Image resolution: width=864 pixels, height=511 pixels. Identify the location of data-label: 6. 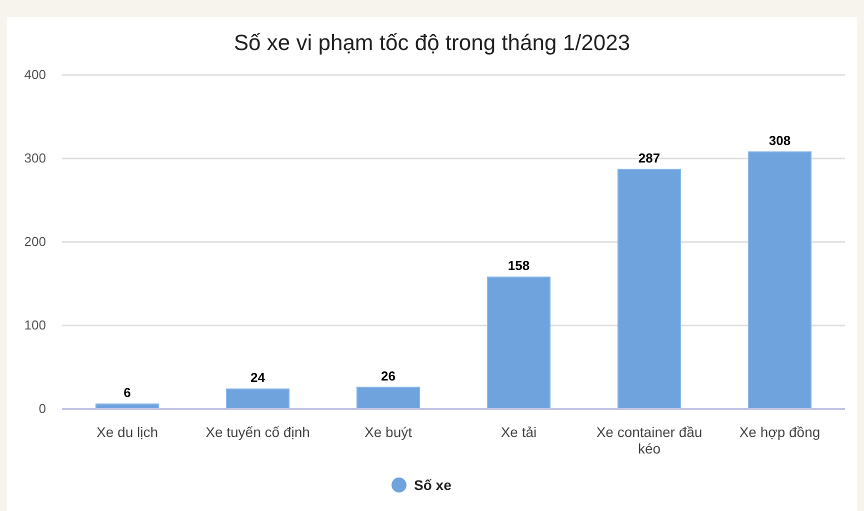
(127, 392).